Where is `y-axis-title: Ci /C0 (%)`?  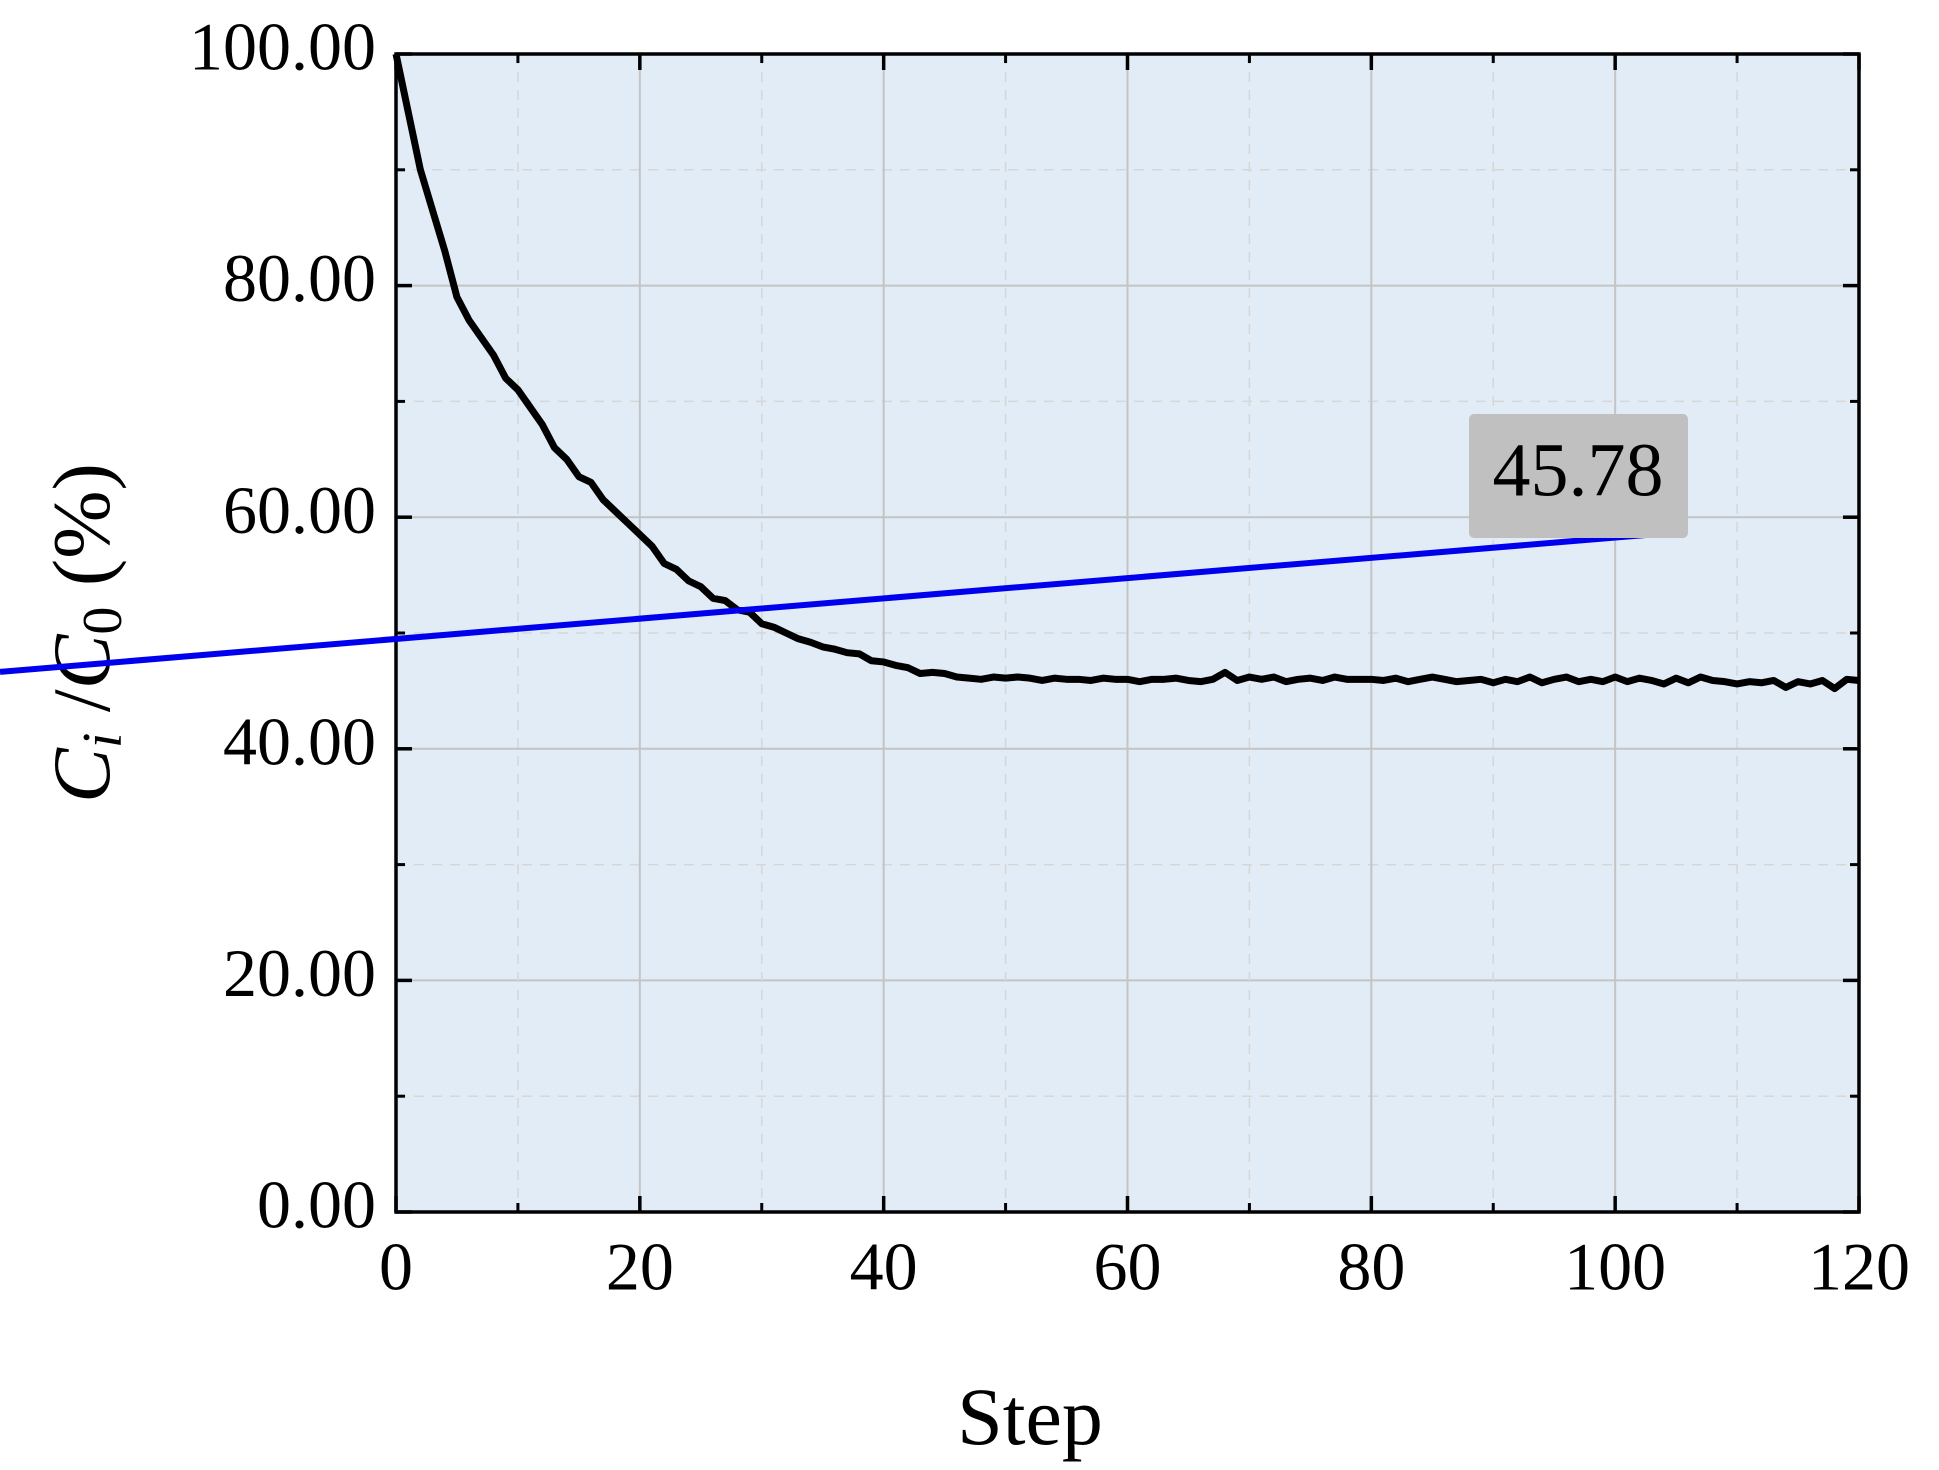 y-axis-title: Ci /C0 (%) is located at coordinates (85, 633).